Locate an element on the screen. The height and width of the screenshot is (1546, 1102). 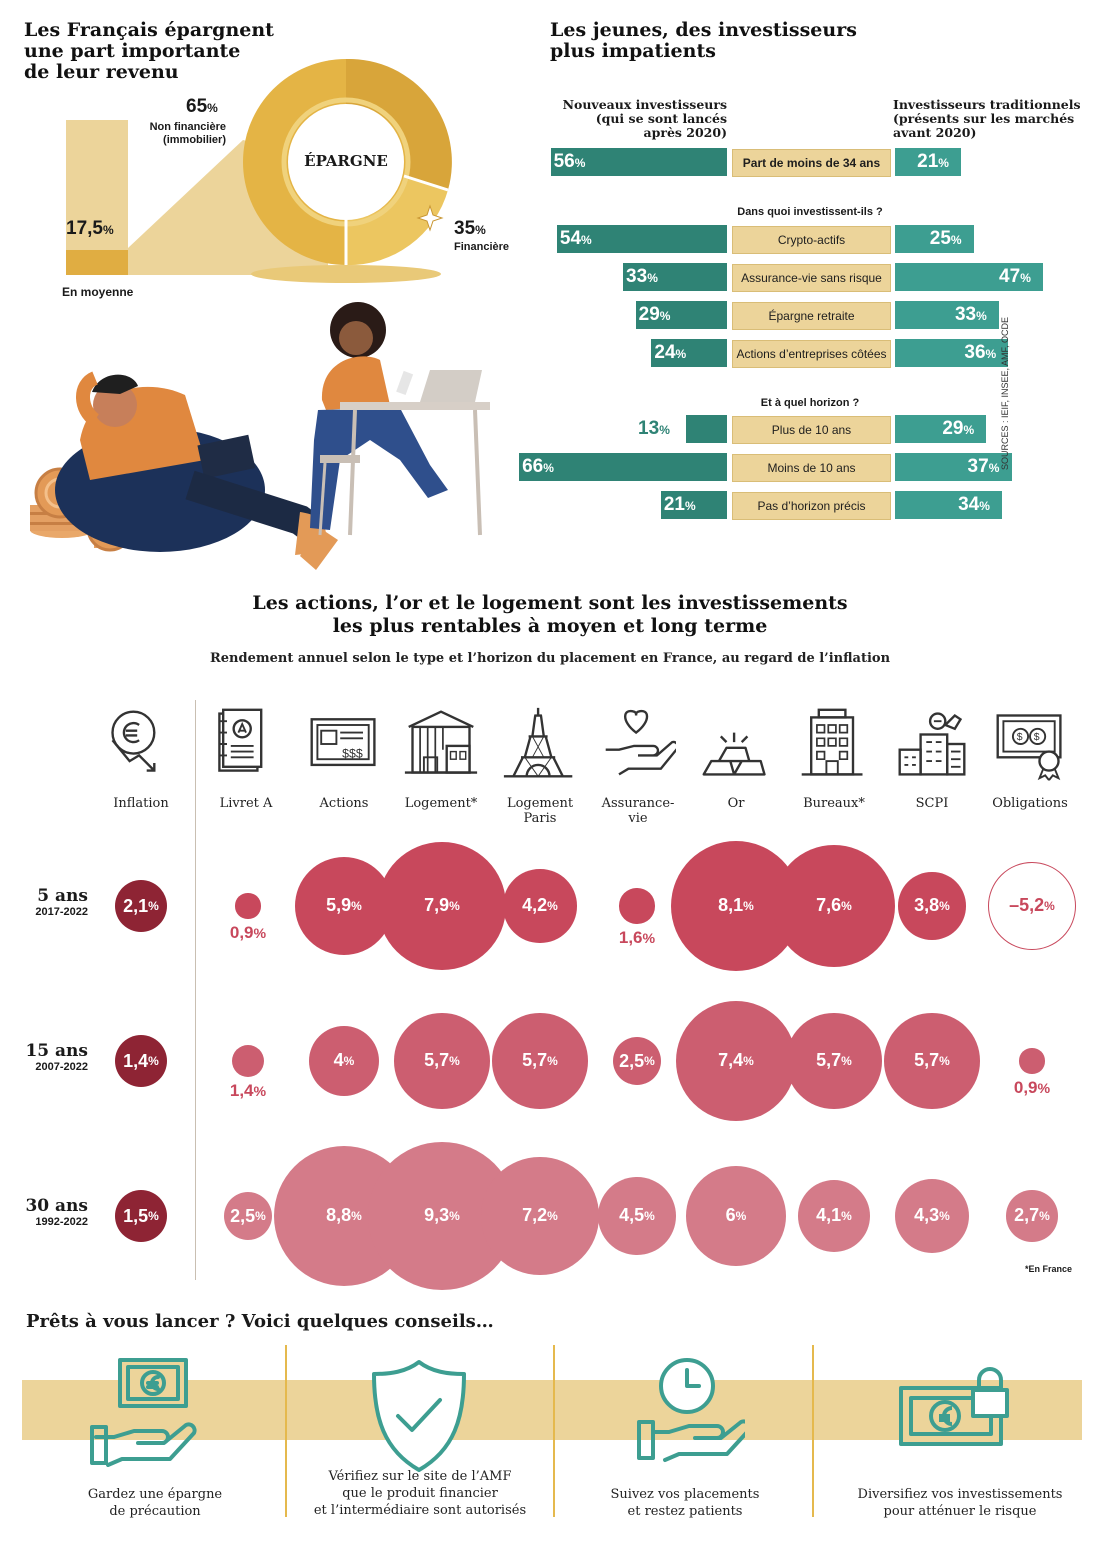
column-header-line: Actions is located at coordinates (344, 803).